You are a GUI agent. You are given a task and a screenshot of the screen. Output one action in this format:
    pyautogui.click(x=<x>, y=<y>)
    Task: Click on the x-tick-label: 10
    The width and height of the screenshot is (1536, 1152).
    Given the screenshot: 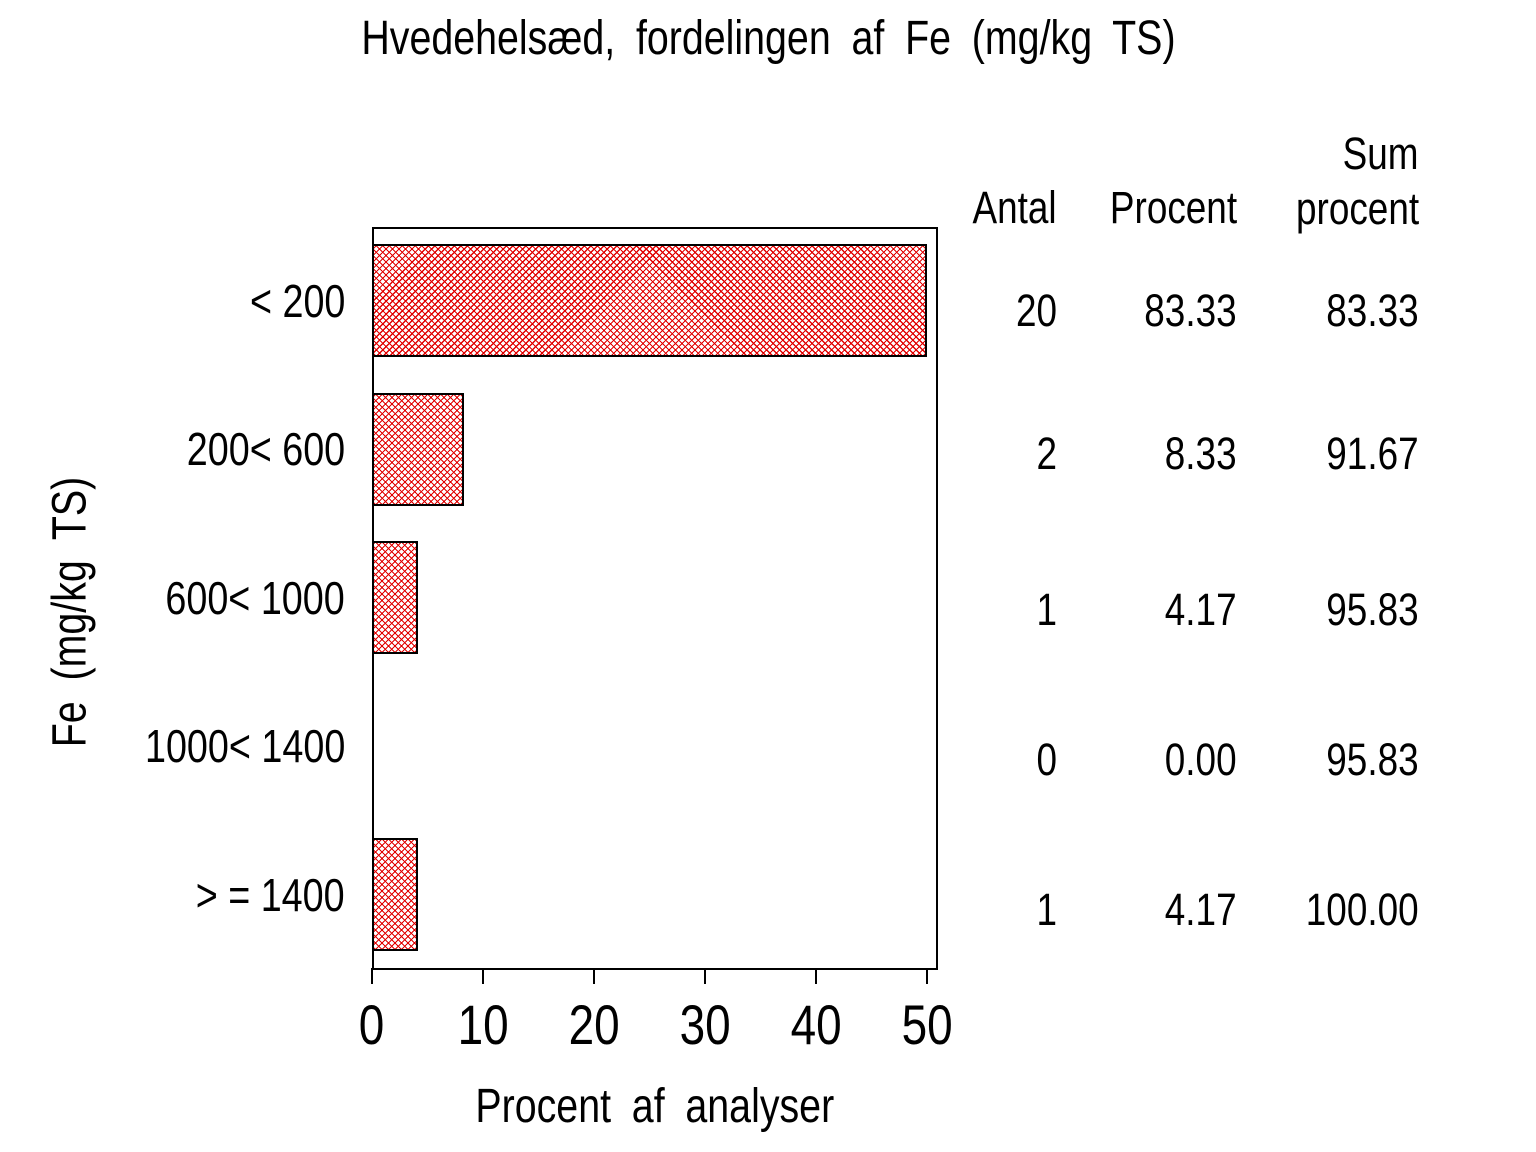 What is the action you would take?
    pyautogui.click(x=483, y=1025)
    